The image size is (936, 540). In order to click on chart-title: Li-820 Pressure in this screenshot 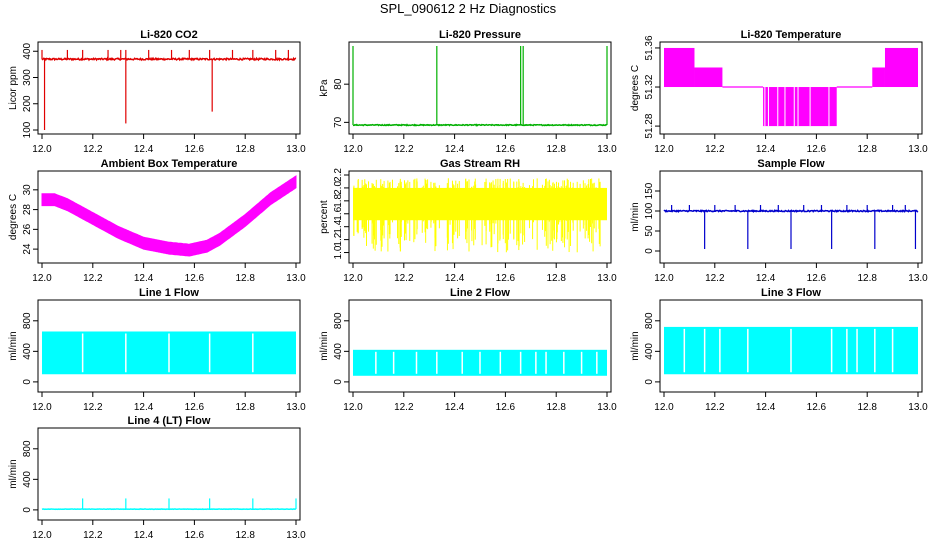, I will do `click(480, 35)`.